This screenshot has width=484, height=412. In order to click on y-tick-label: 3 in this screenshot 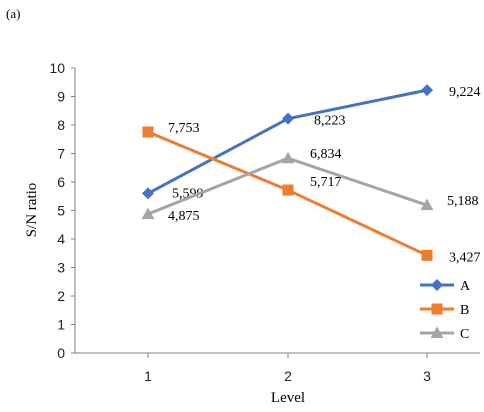, I will do `click(61, 268)`.